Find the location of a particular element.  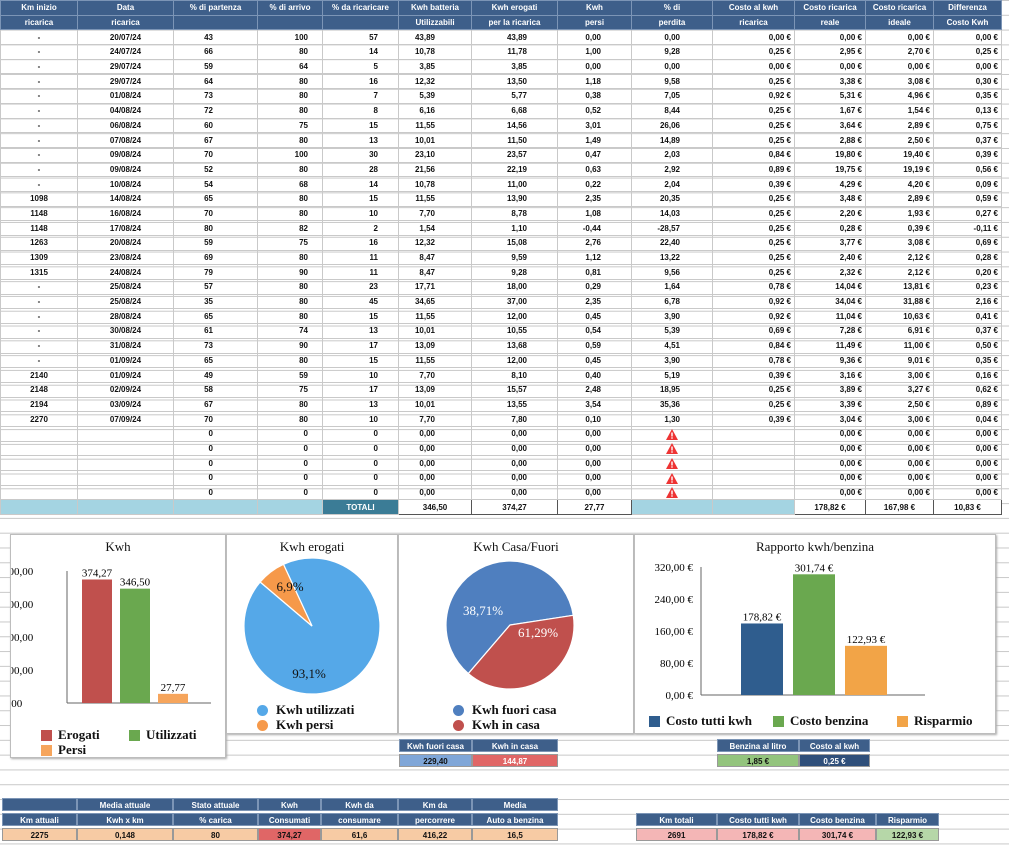

table-cell: 29/07/24 is located at coordinates (125, 66).